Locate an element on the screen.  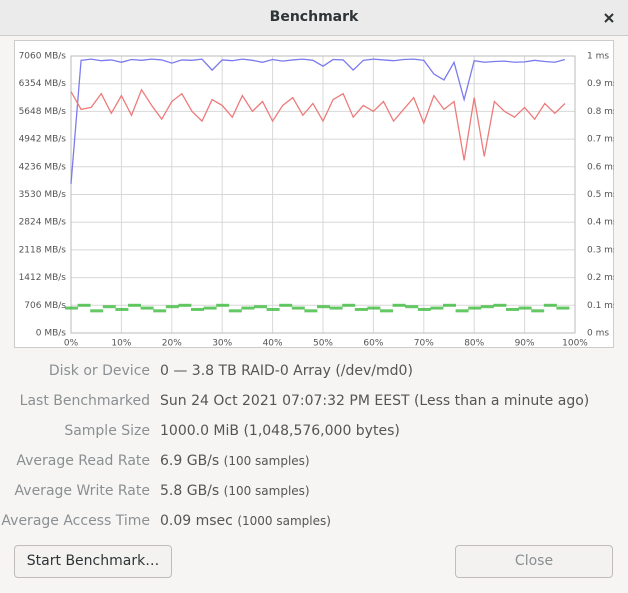
detail-label: Average Read Rate is located at coordinates (83, 461).